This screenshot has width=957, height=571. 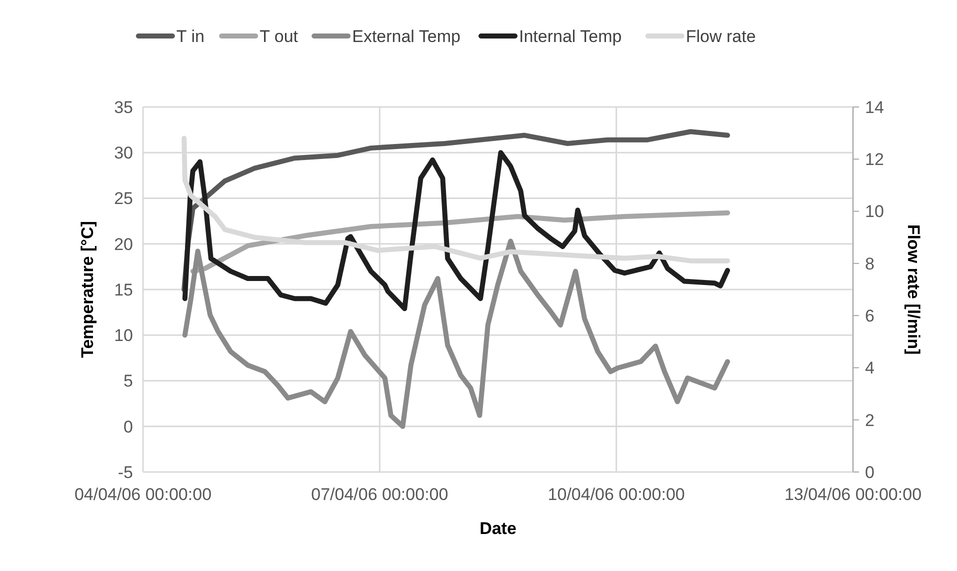 I want to click on y2-tick-label: 14, so click(x=874, y=107).